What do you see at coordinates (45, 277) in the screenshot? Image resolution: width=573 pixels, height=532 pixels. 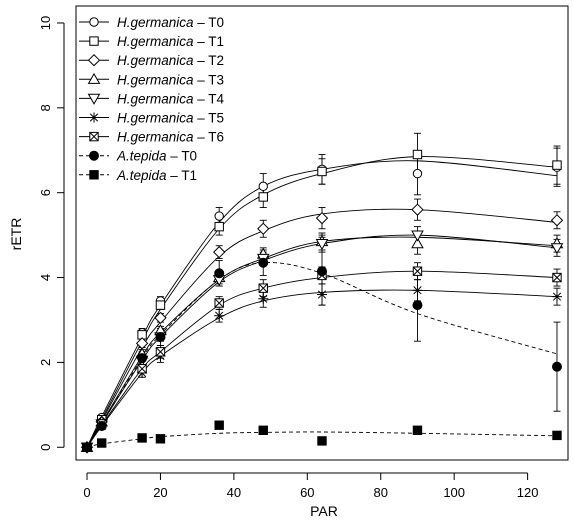 I see `y-tick-label: 4` at bounding box center [45, 277].